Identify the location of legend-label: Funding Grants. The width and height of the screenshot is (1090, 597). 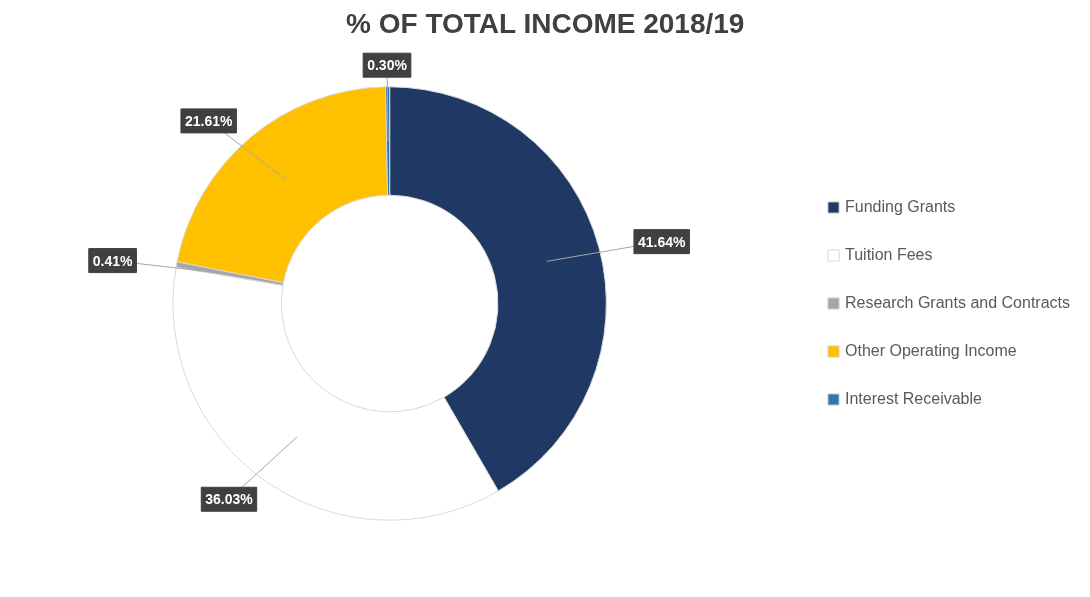
(900, 207).